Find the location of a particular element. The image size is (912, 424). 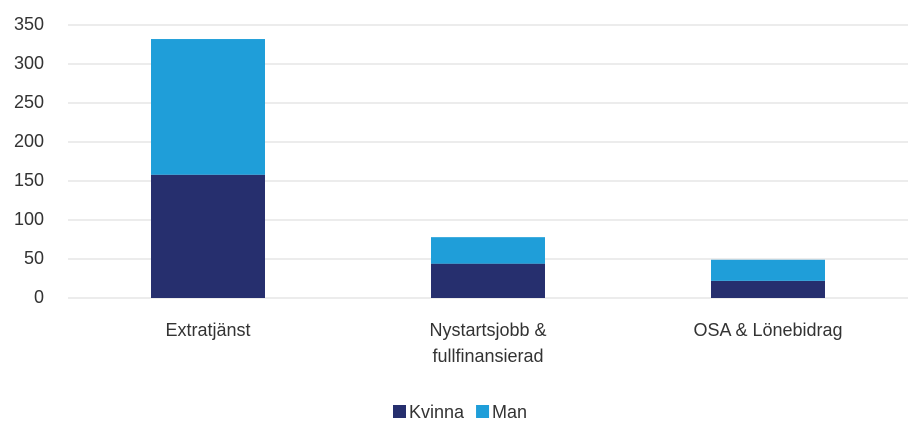

y-tick-label: 350 is located at coordinates (29, 24).